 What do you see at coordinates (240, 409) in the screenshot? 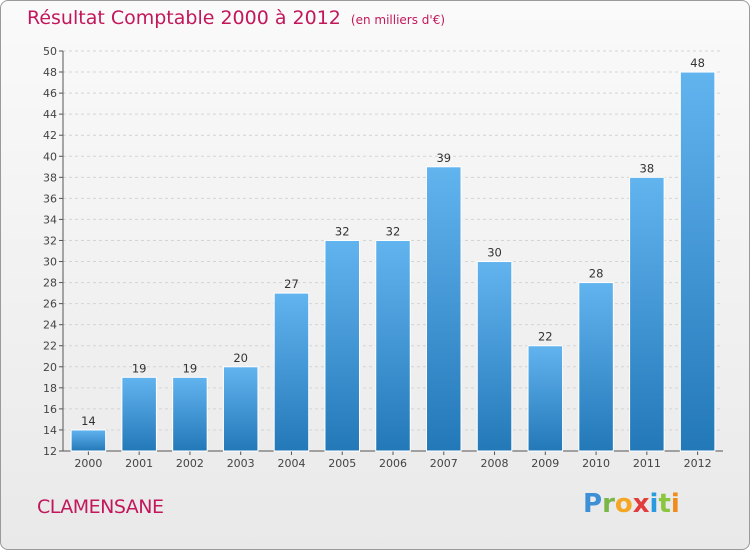
I see `bar-2003` at bounding box center [240, 409].